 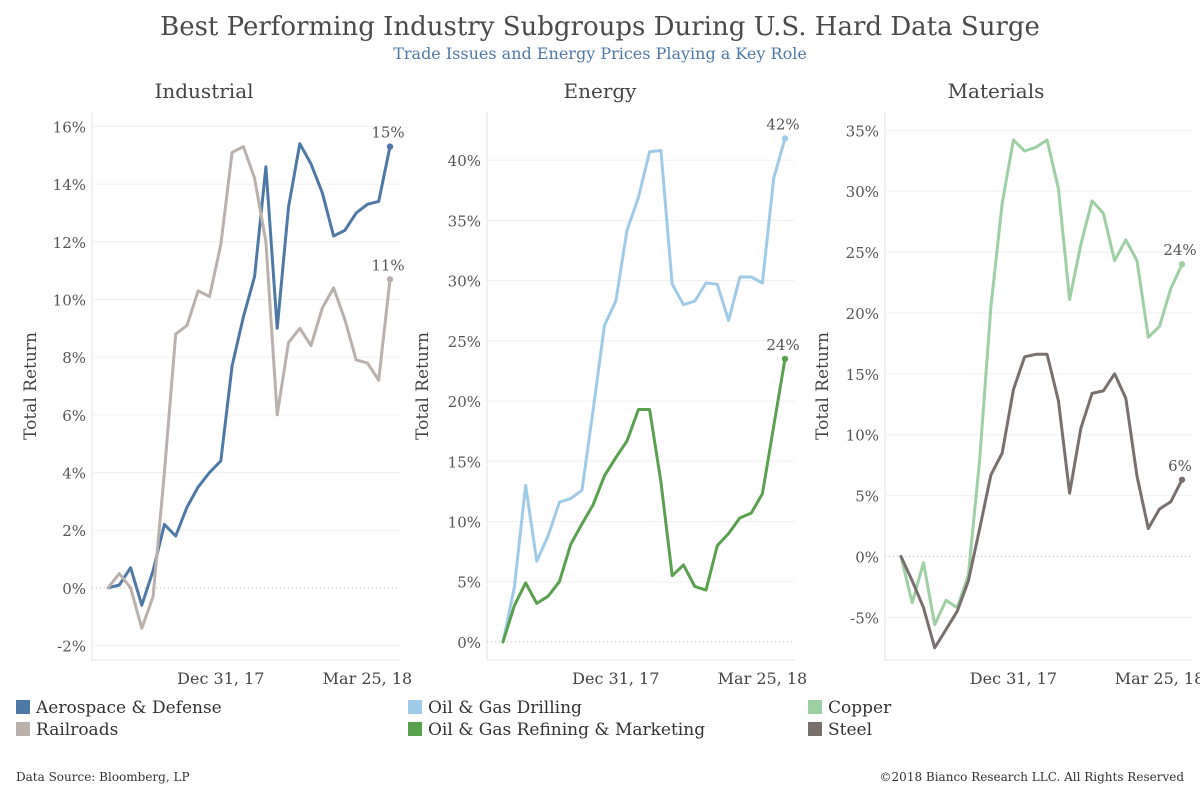 I want to click on legend-label: Steel, so click(x=850, y=730).